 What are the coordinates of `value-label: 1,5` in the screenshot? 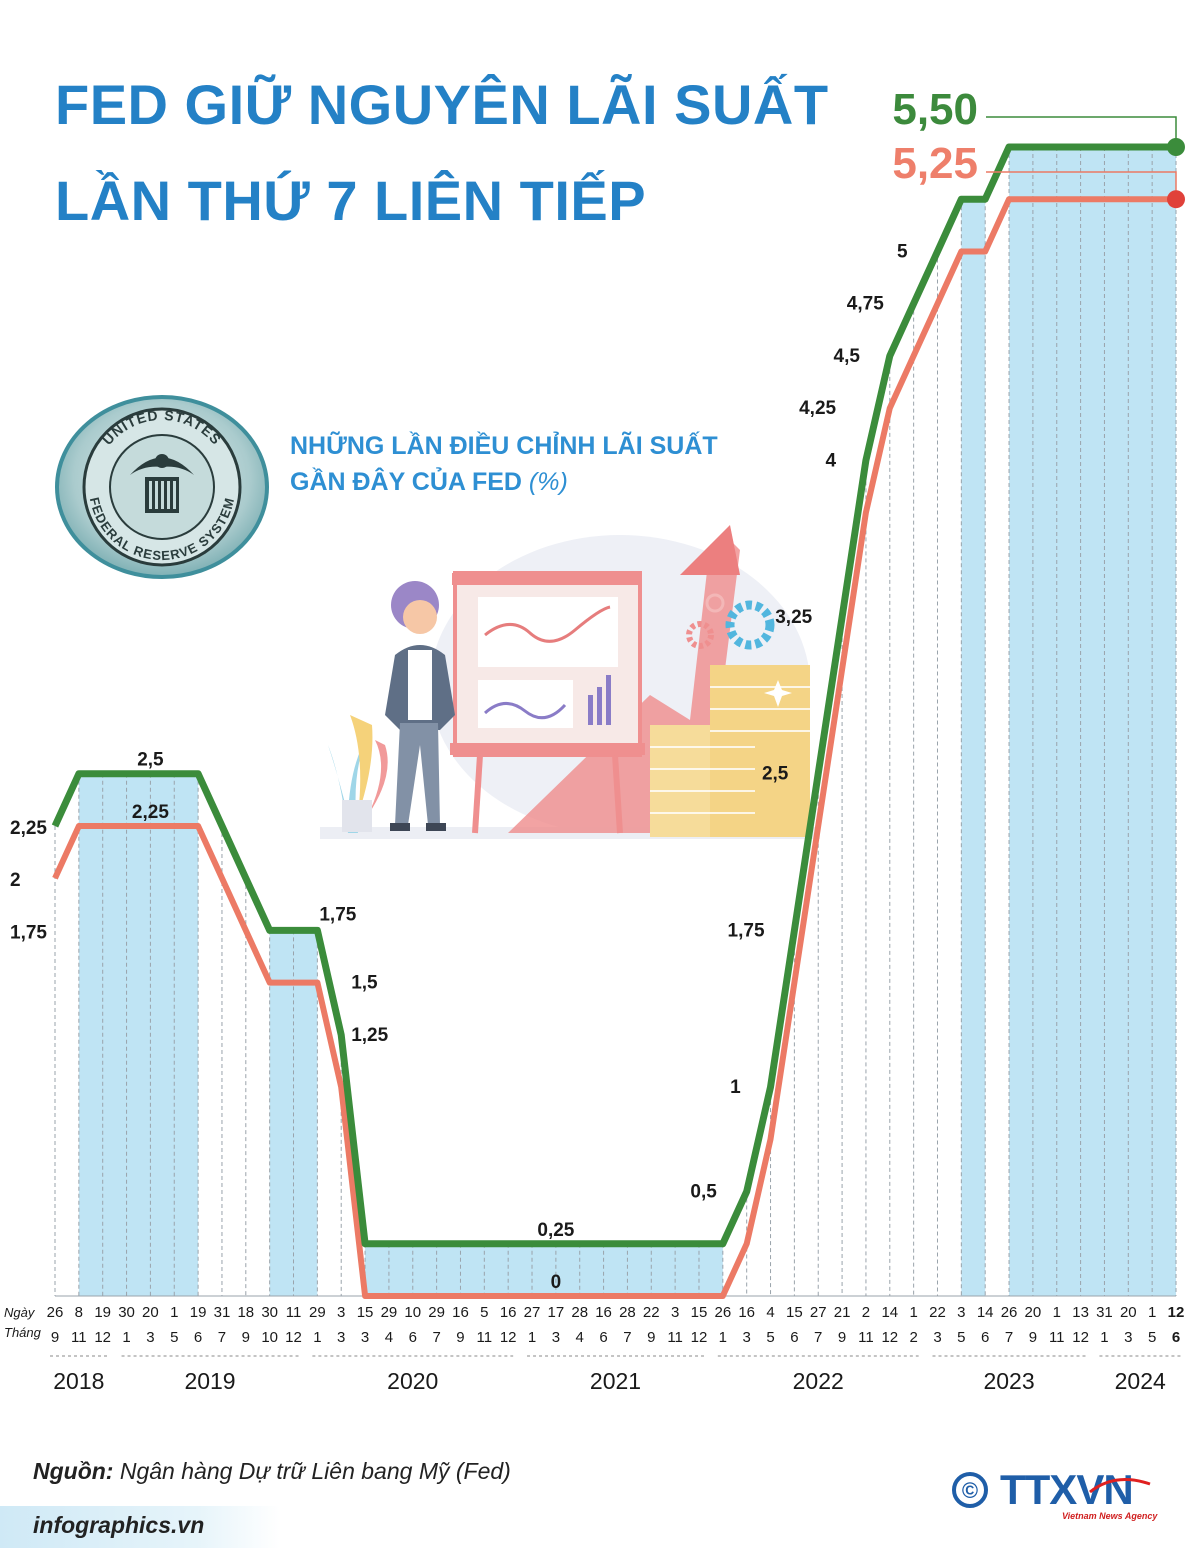 It's located at (364, 983).